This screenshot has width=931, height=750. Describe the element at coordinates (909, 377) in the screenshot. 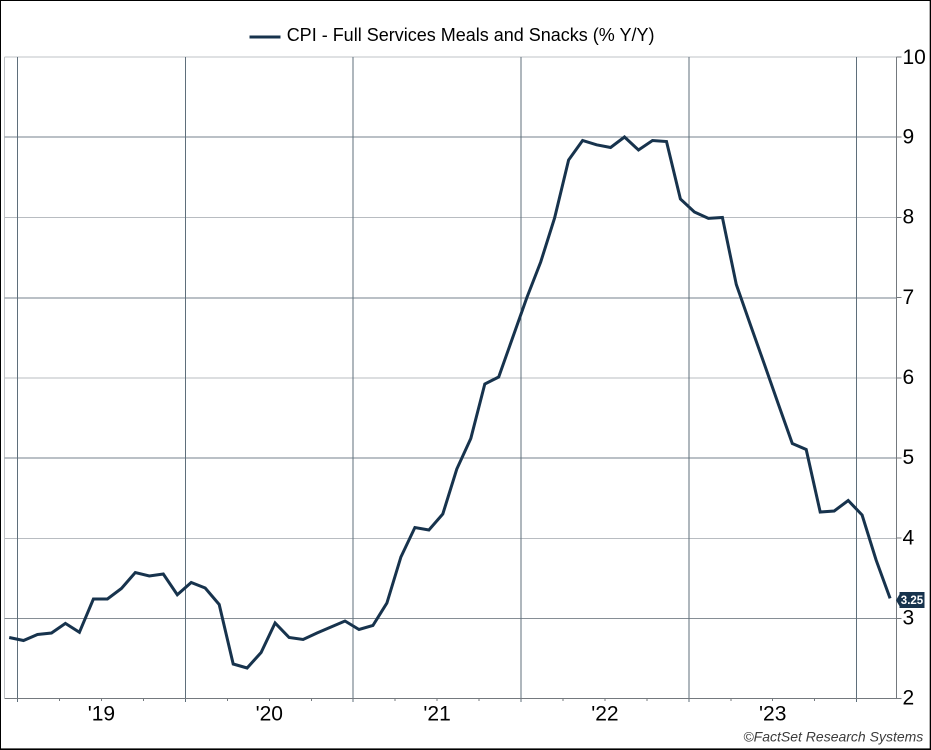

I see `svg-text: 6` at that location.